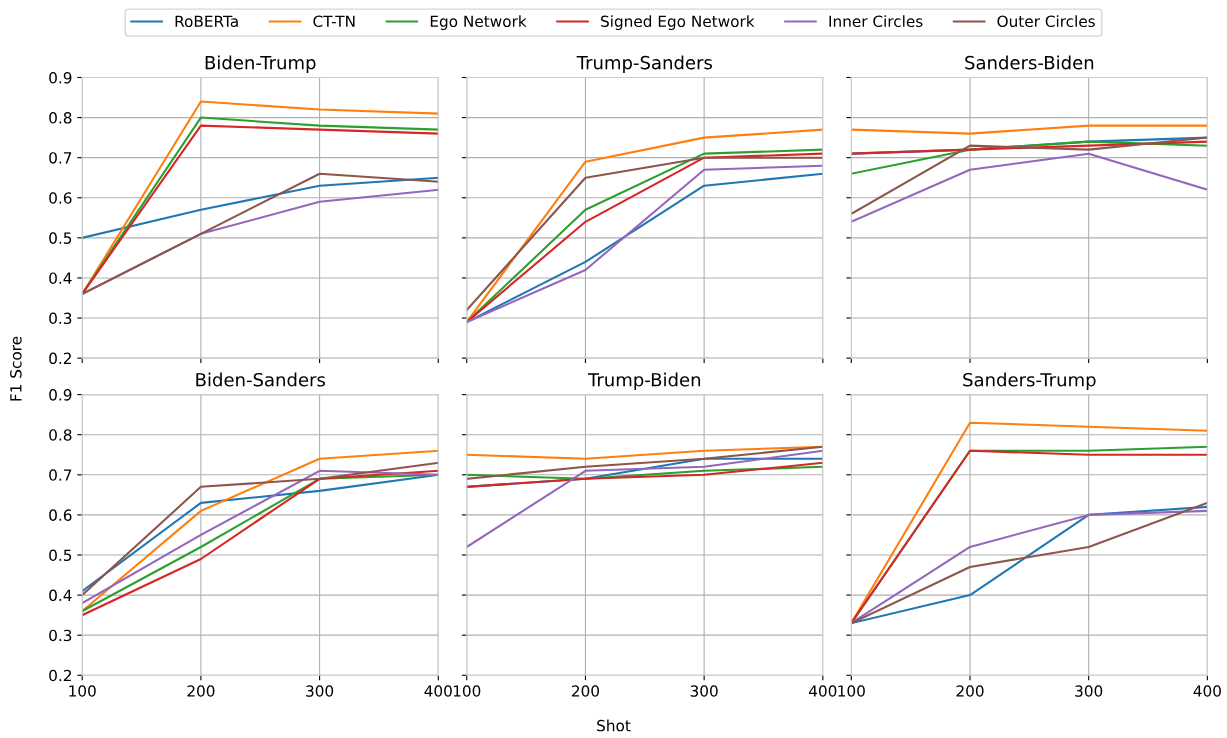  I want to click on chart-title: Trump-Sanders, so click(644, 64).